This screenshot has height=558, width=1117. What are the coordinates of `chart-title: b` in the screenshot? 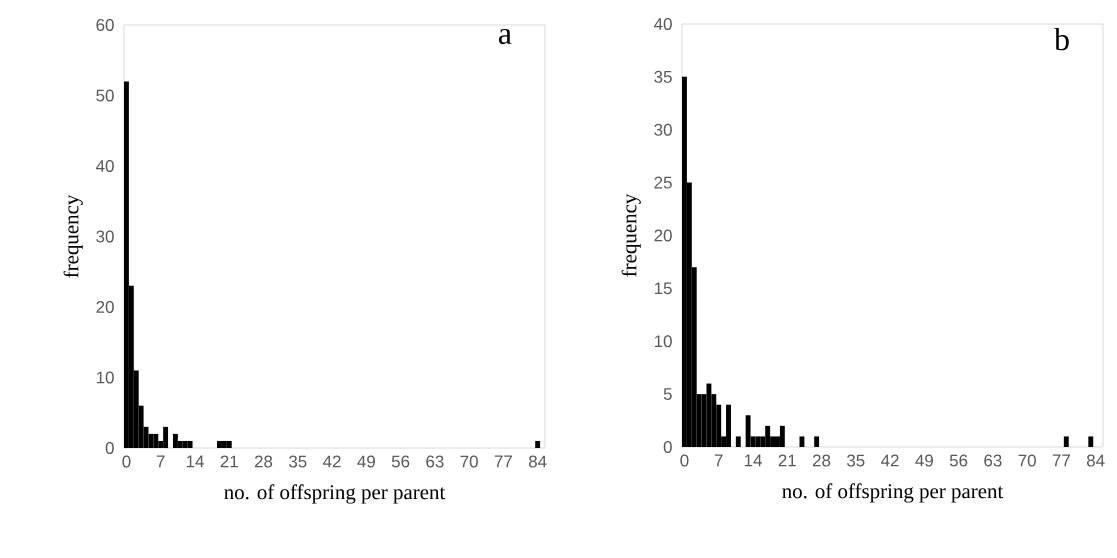 It's located at (1061, 39).